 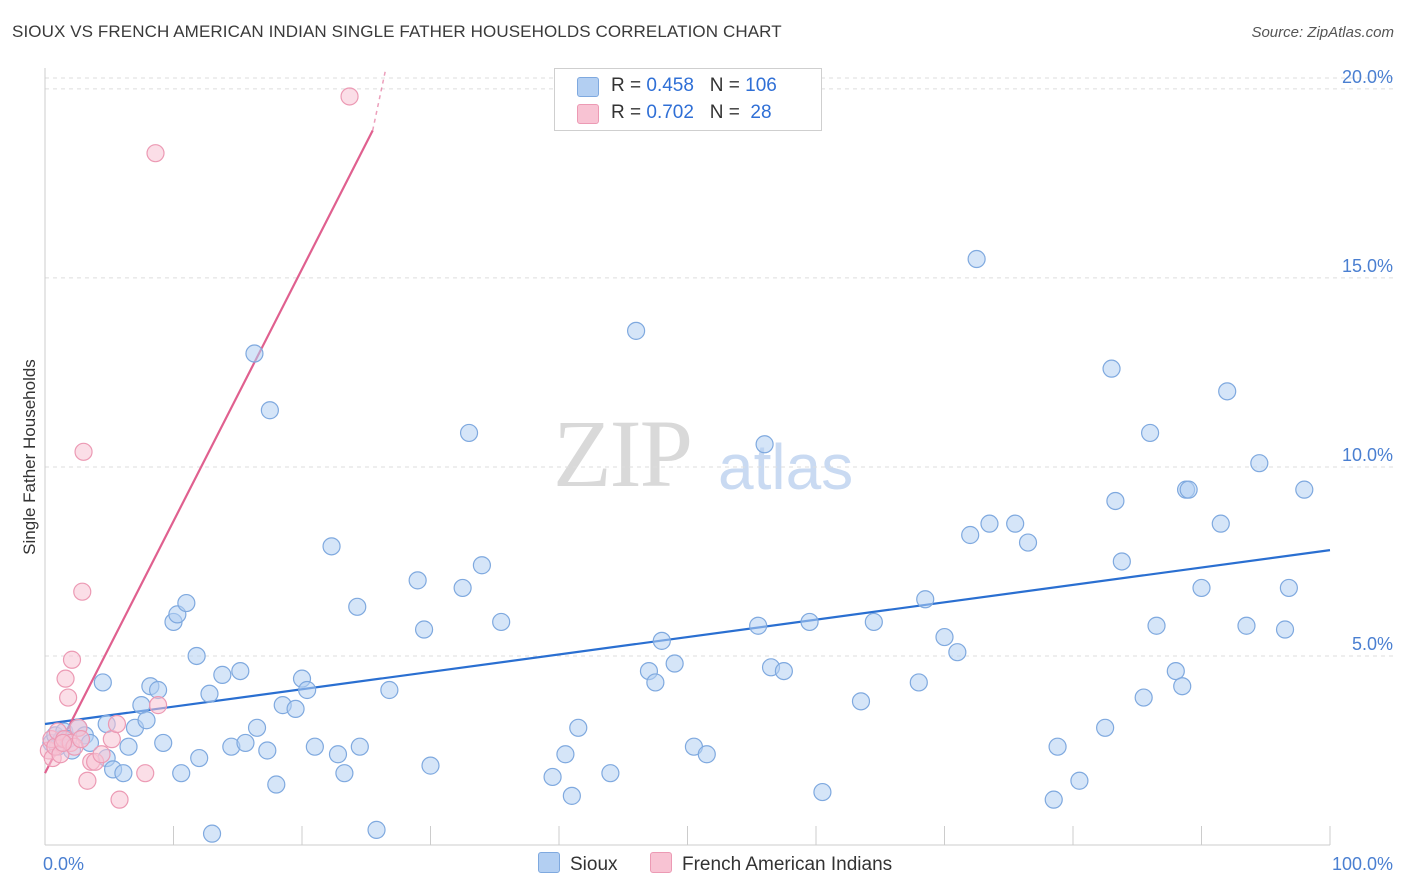 What do you see at coordinates (758, 112) in the screenshot?
I see `n-value-french: 28` at bounding box center [758, 112].